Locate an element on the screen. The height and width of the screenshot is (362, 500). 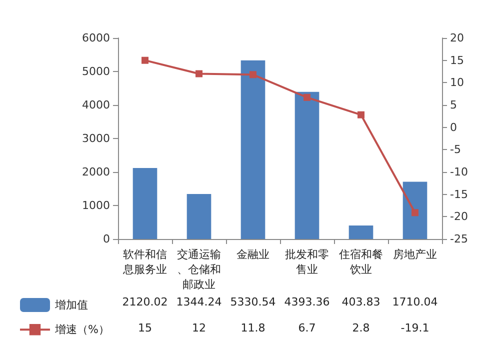
y-tick-label: 6000 is located at coordinates (96, 38).